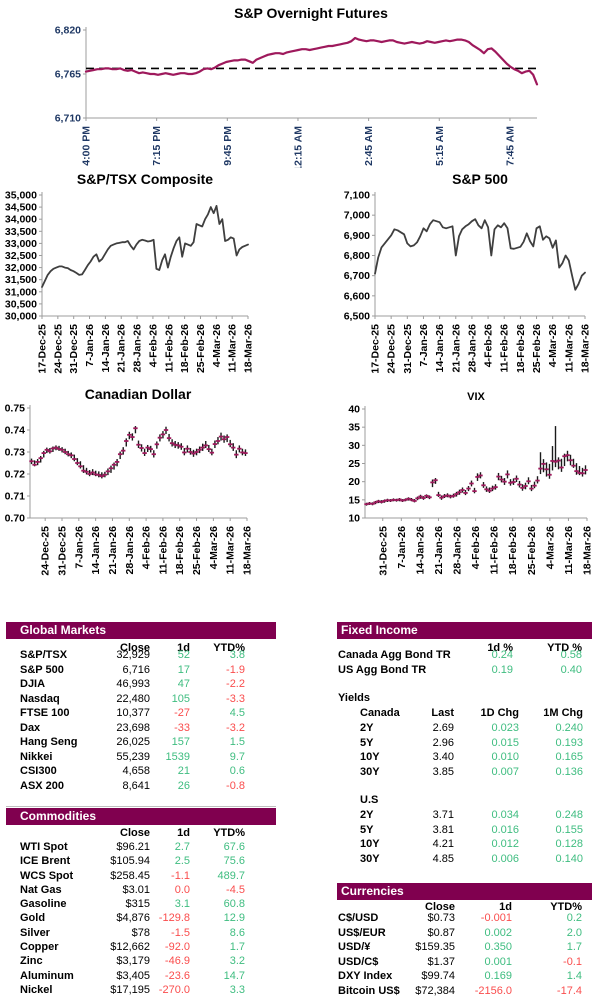  I want to click on value-cell: 2.7, so click(182, 847).